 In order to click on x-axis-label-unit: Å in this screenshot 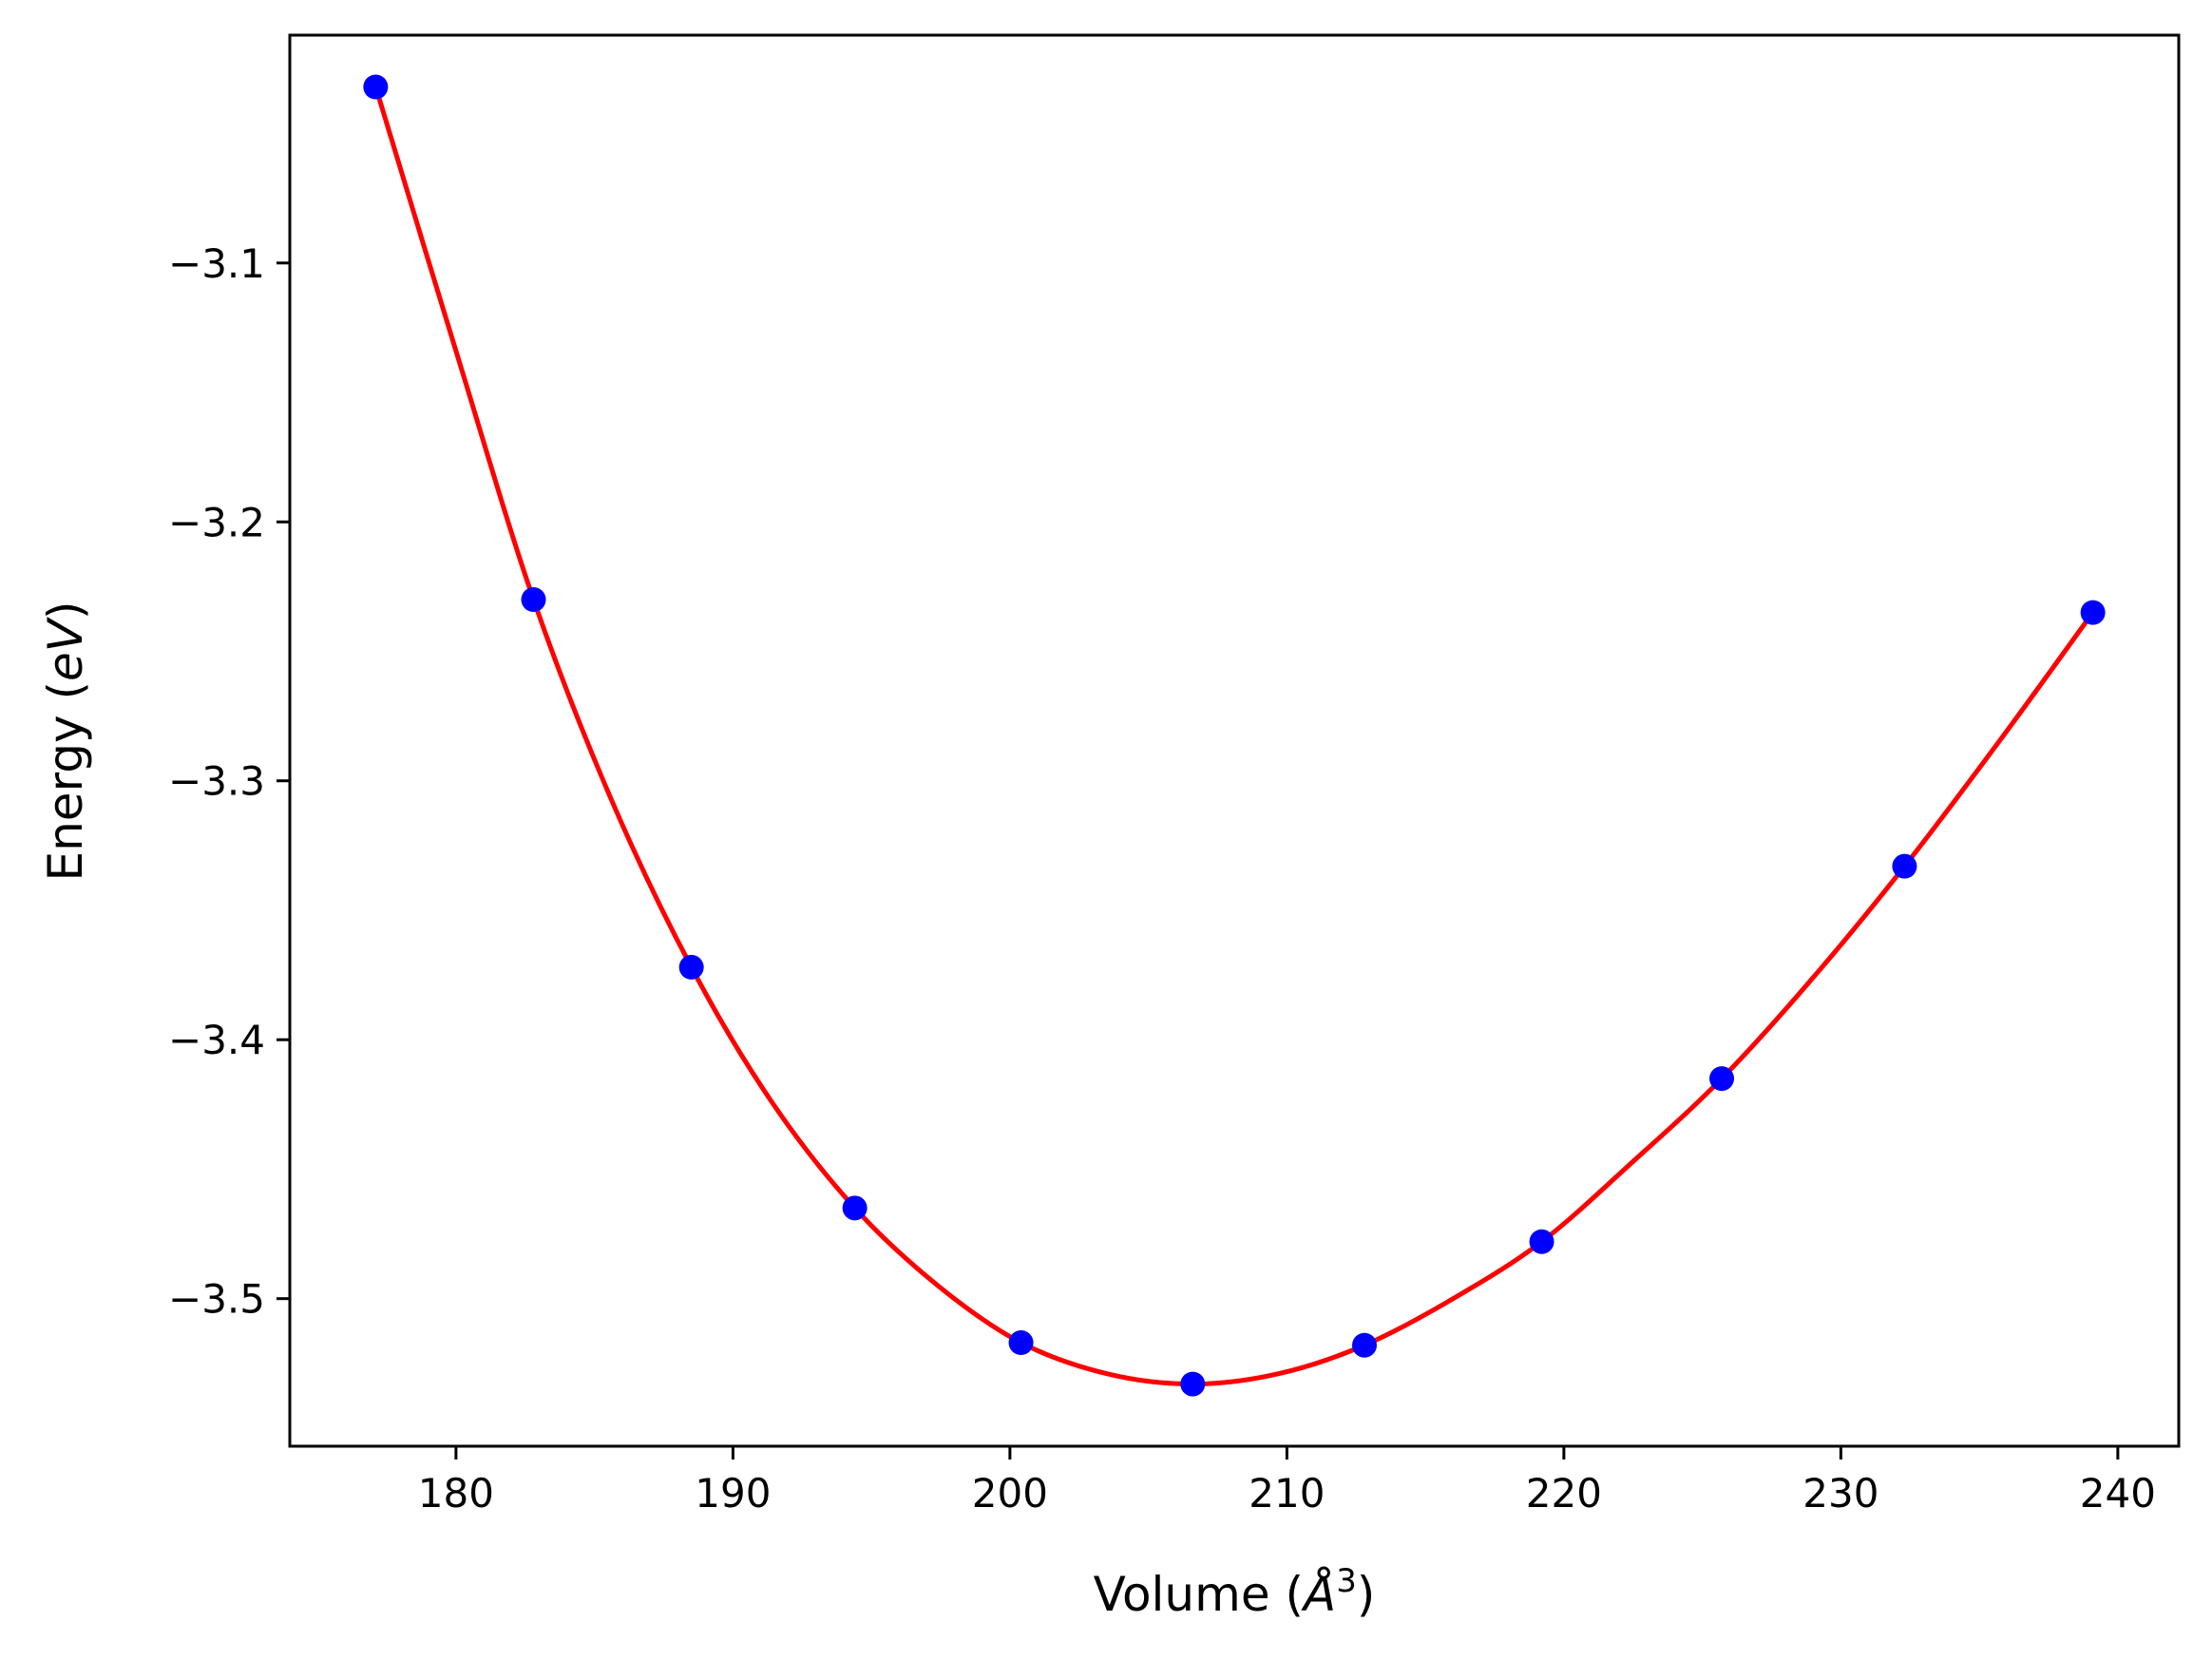, I will do `click(1319, 1594)`.